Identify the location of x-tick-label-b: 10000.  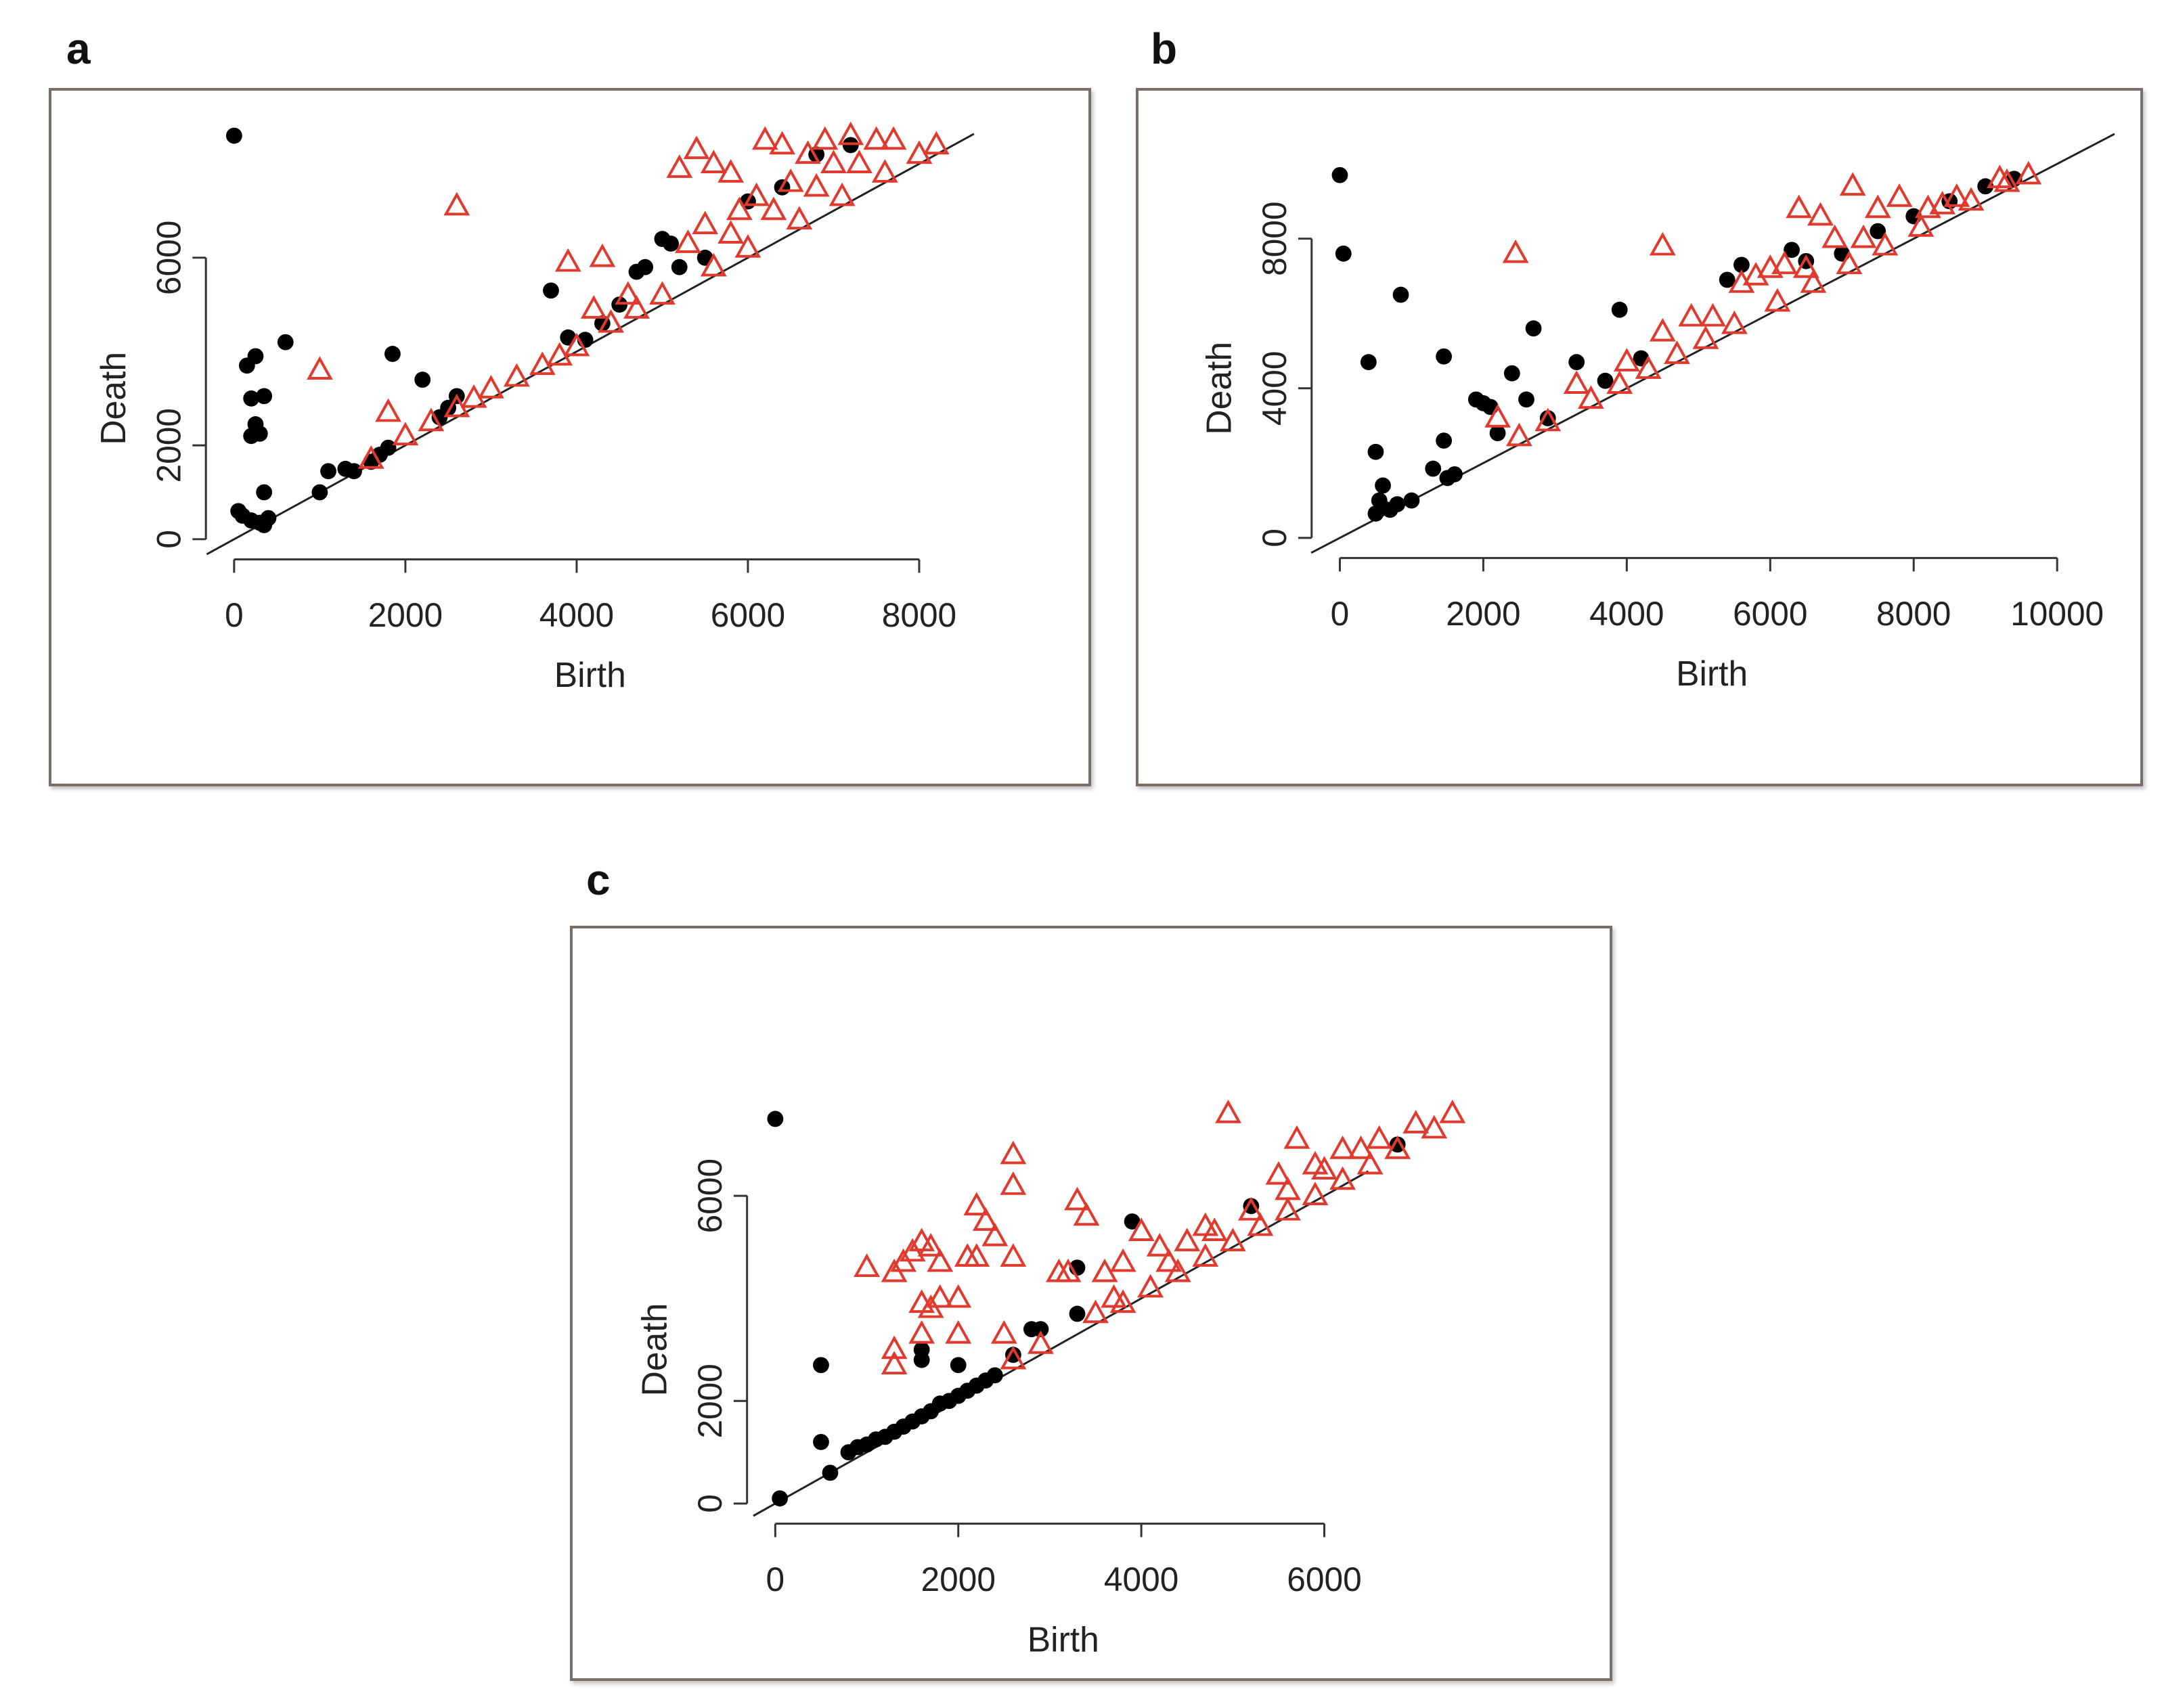
(2057, 614).